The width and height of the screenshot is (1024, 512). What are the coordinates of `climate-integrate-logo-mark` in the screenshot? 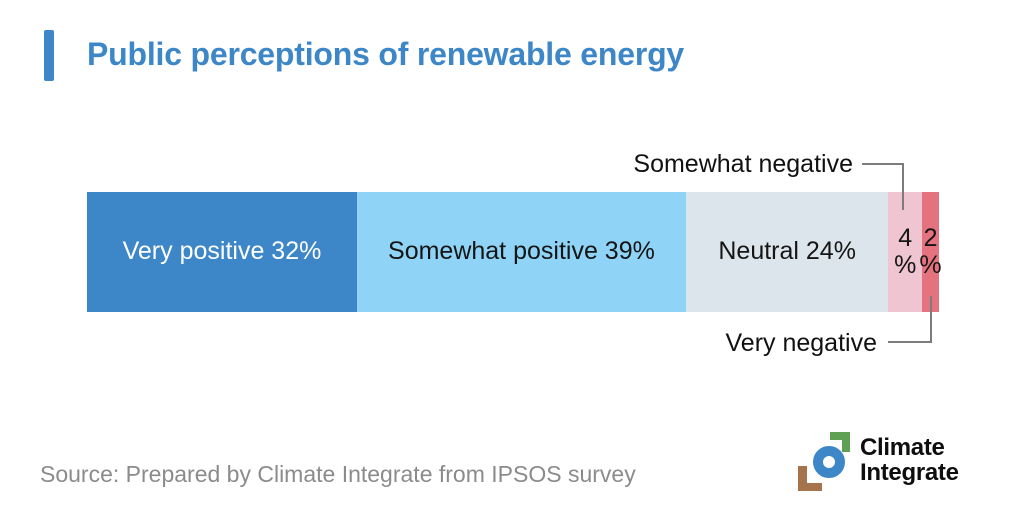 It's located at (824, 461).